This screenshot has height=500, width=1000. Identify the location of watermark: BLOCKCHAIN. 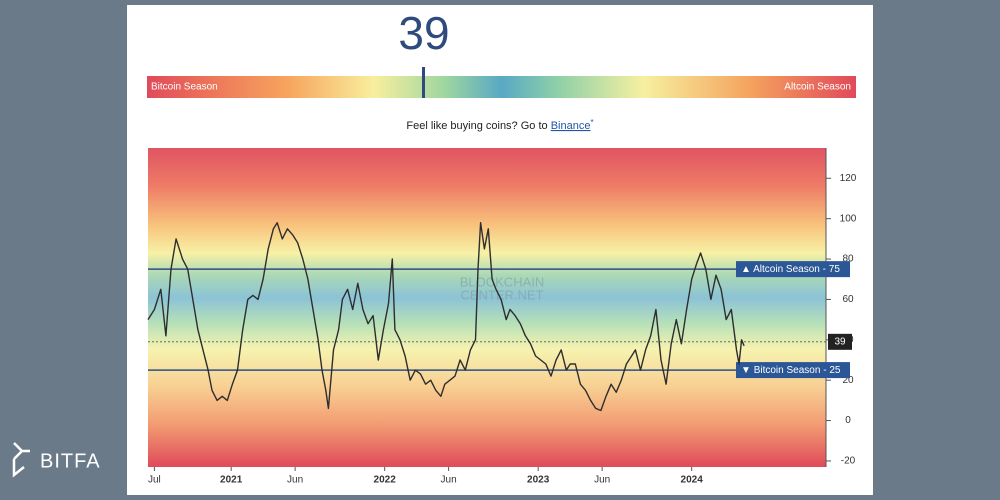
(502, 281).